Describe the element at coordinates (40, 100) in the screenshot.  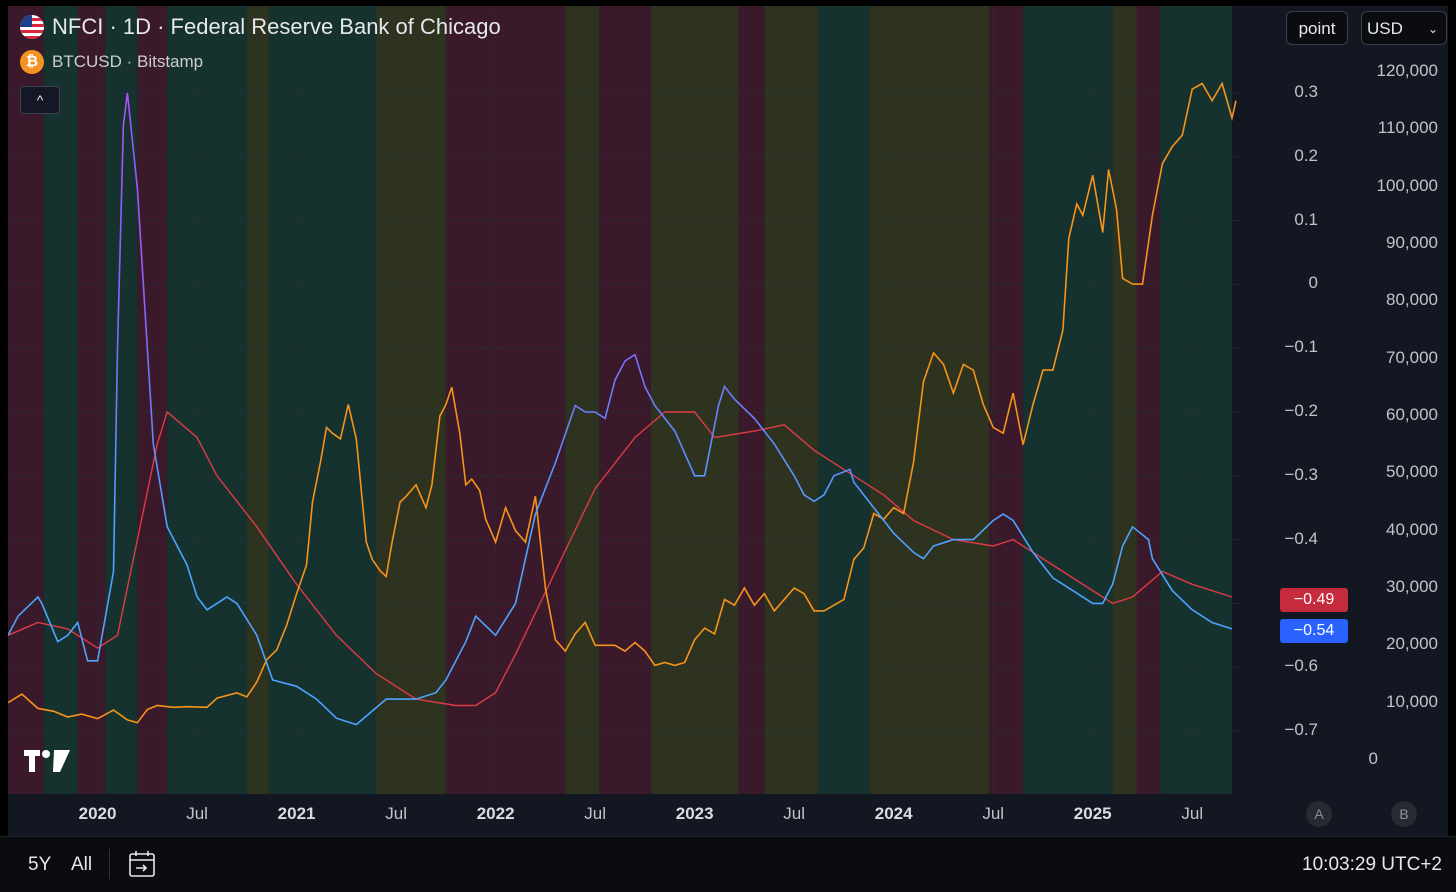
I see `collapse-legend-button: ^` at that location.